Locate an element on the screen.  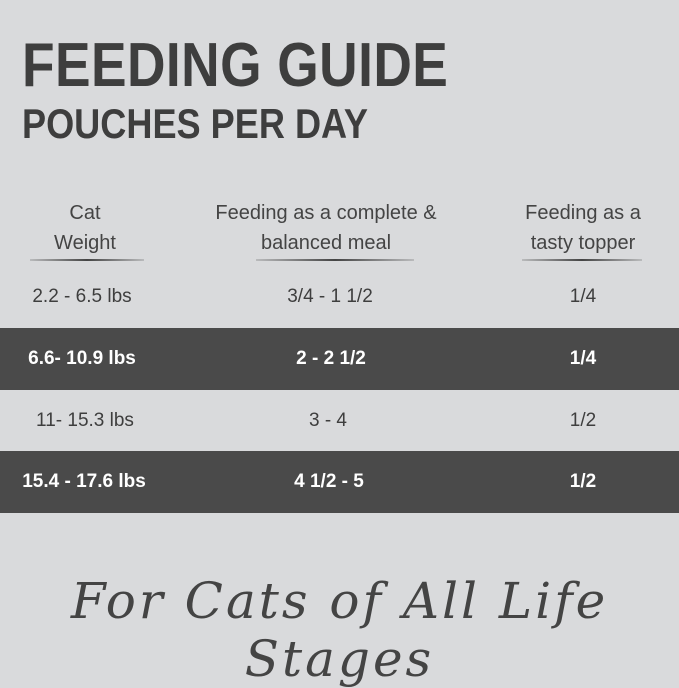
cell-weight: 2.2 - 6.5 lbs is located at coordinates (82, 296).